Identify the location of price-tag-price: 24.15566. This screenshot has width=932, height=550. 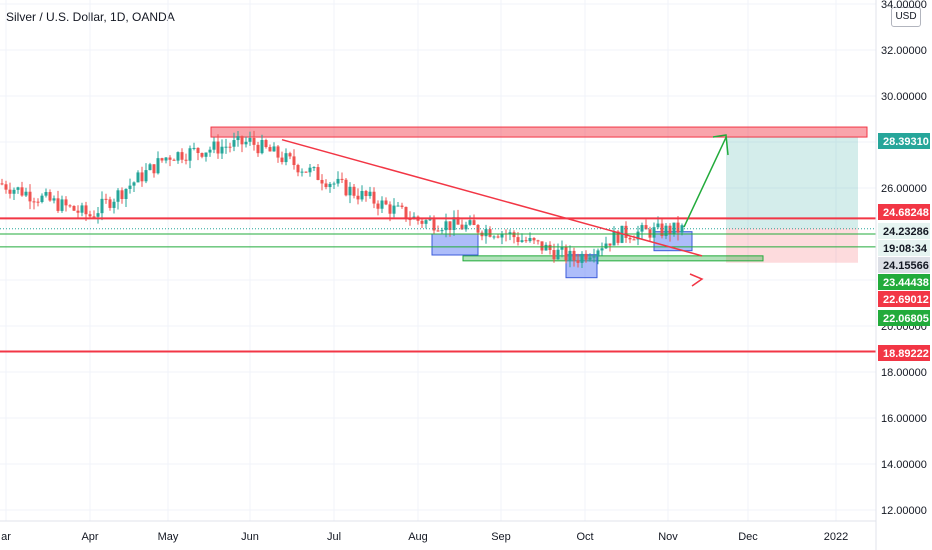
(906, 266).